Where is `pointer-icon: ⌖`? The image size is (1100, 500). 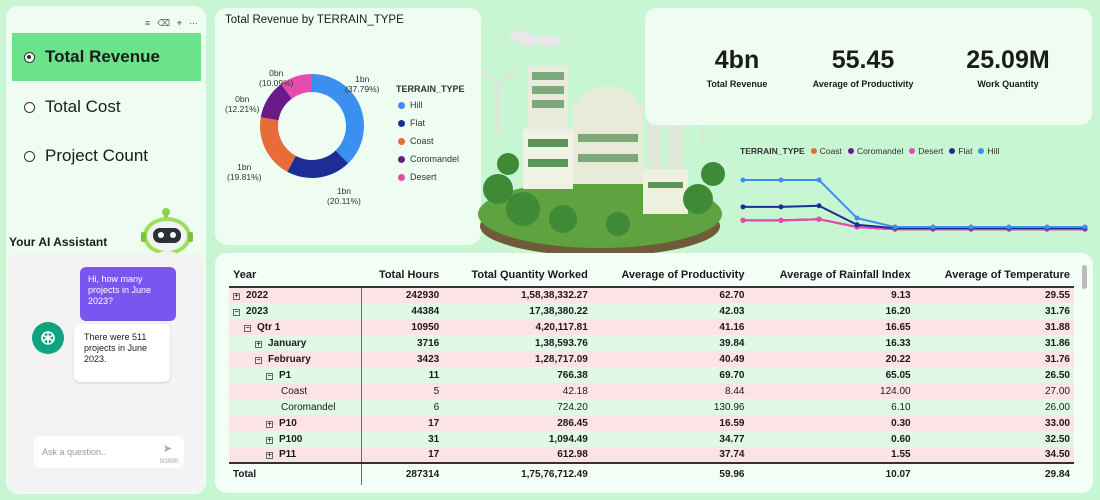
pointer-icon: ⌖ is located at coordinates (179, 23).